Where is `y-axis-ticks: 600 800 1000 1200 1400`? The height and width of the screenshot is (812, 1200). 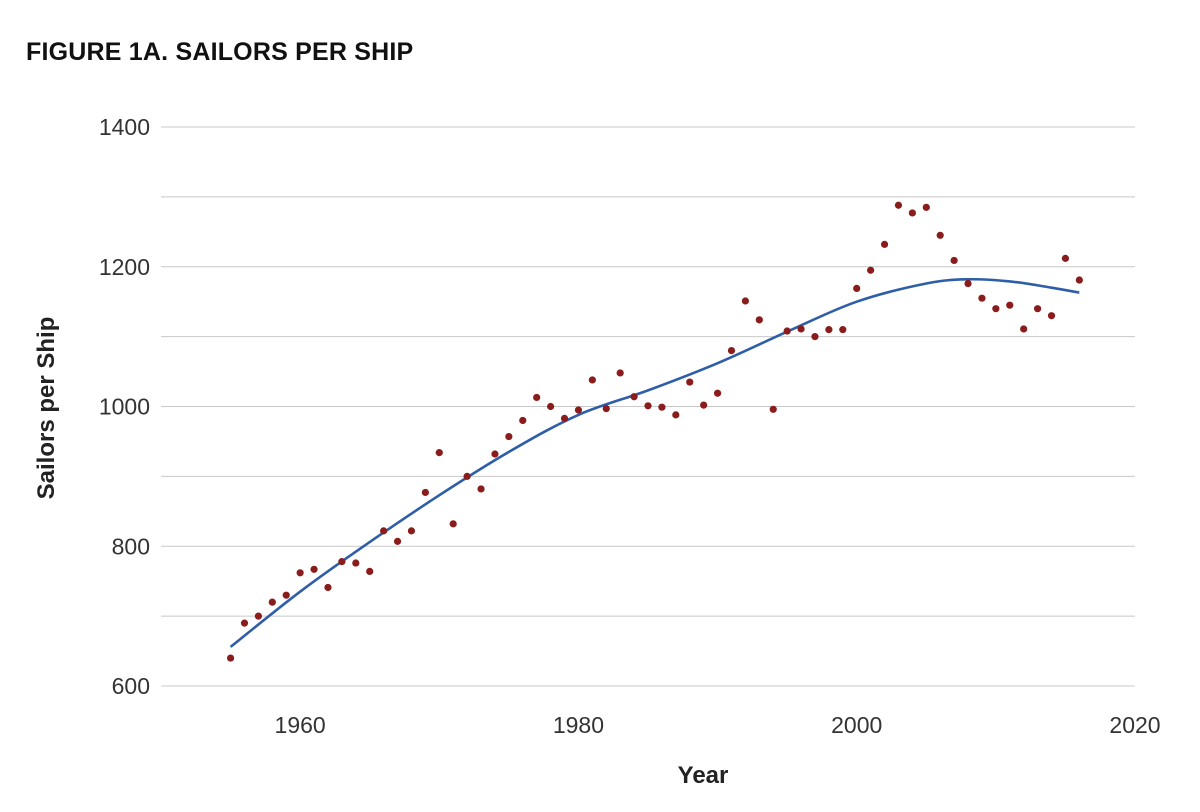
y-axis-ticks: 600 800 1000 1200 1400 is located at coordinates (124, 406).